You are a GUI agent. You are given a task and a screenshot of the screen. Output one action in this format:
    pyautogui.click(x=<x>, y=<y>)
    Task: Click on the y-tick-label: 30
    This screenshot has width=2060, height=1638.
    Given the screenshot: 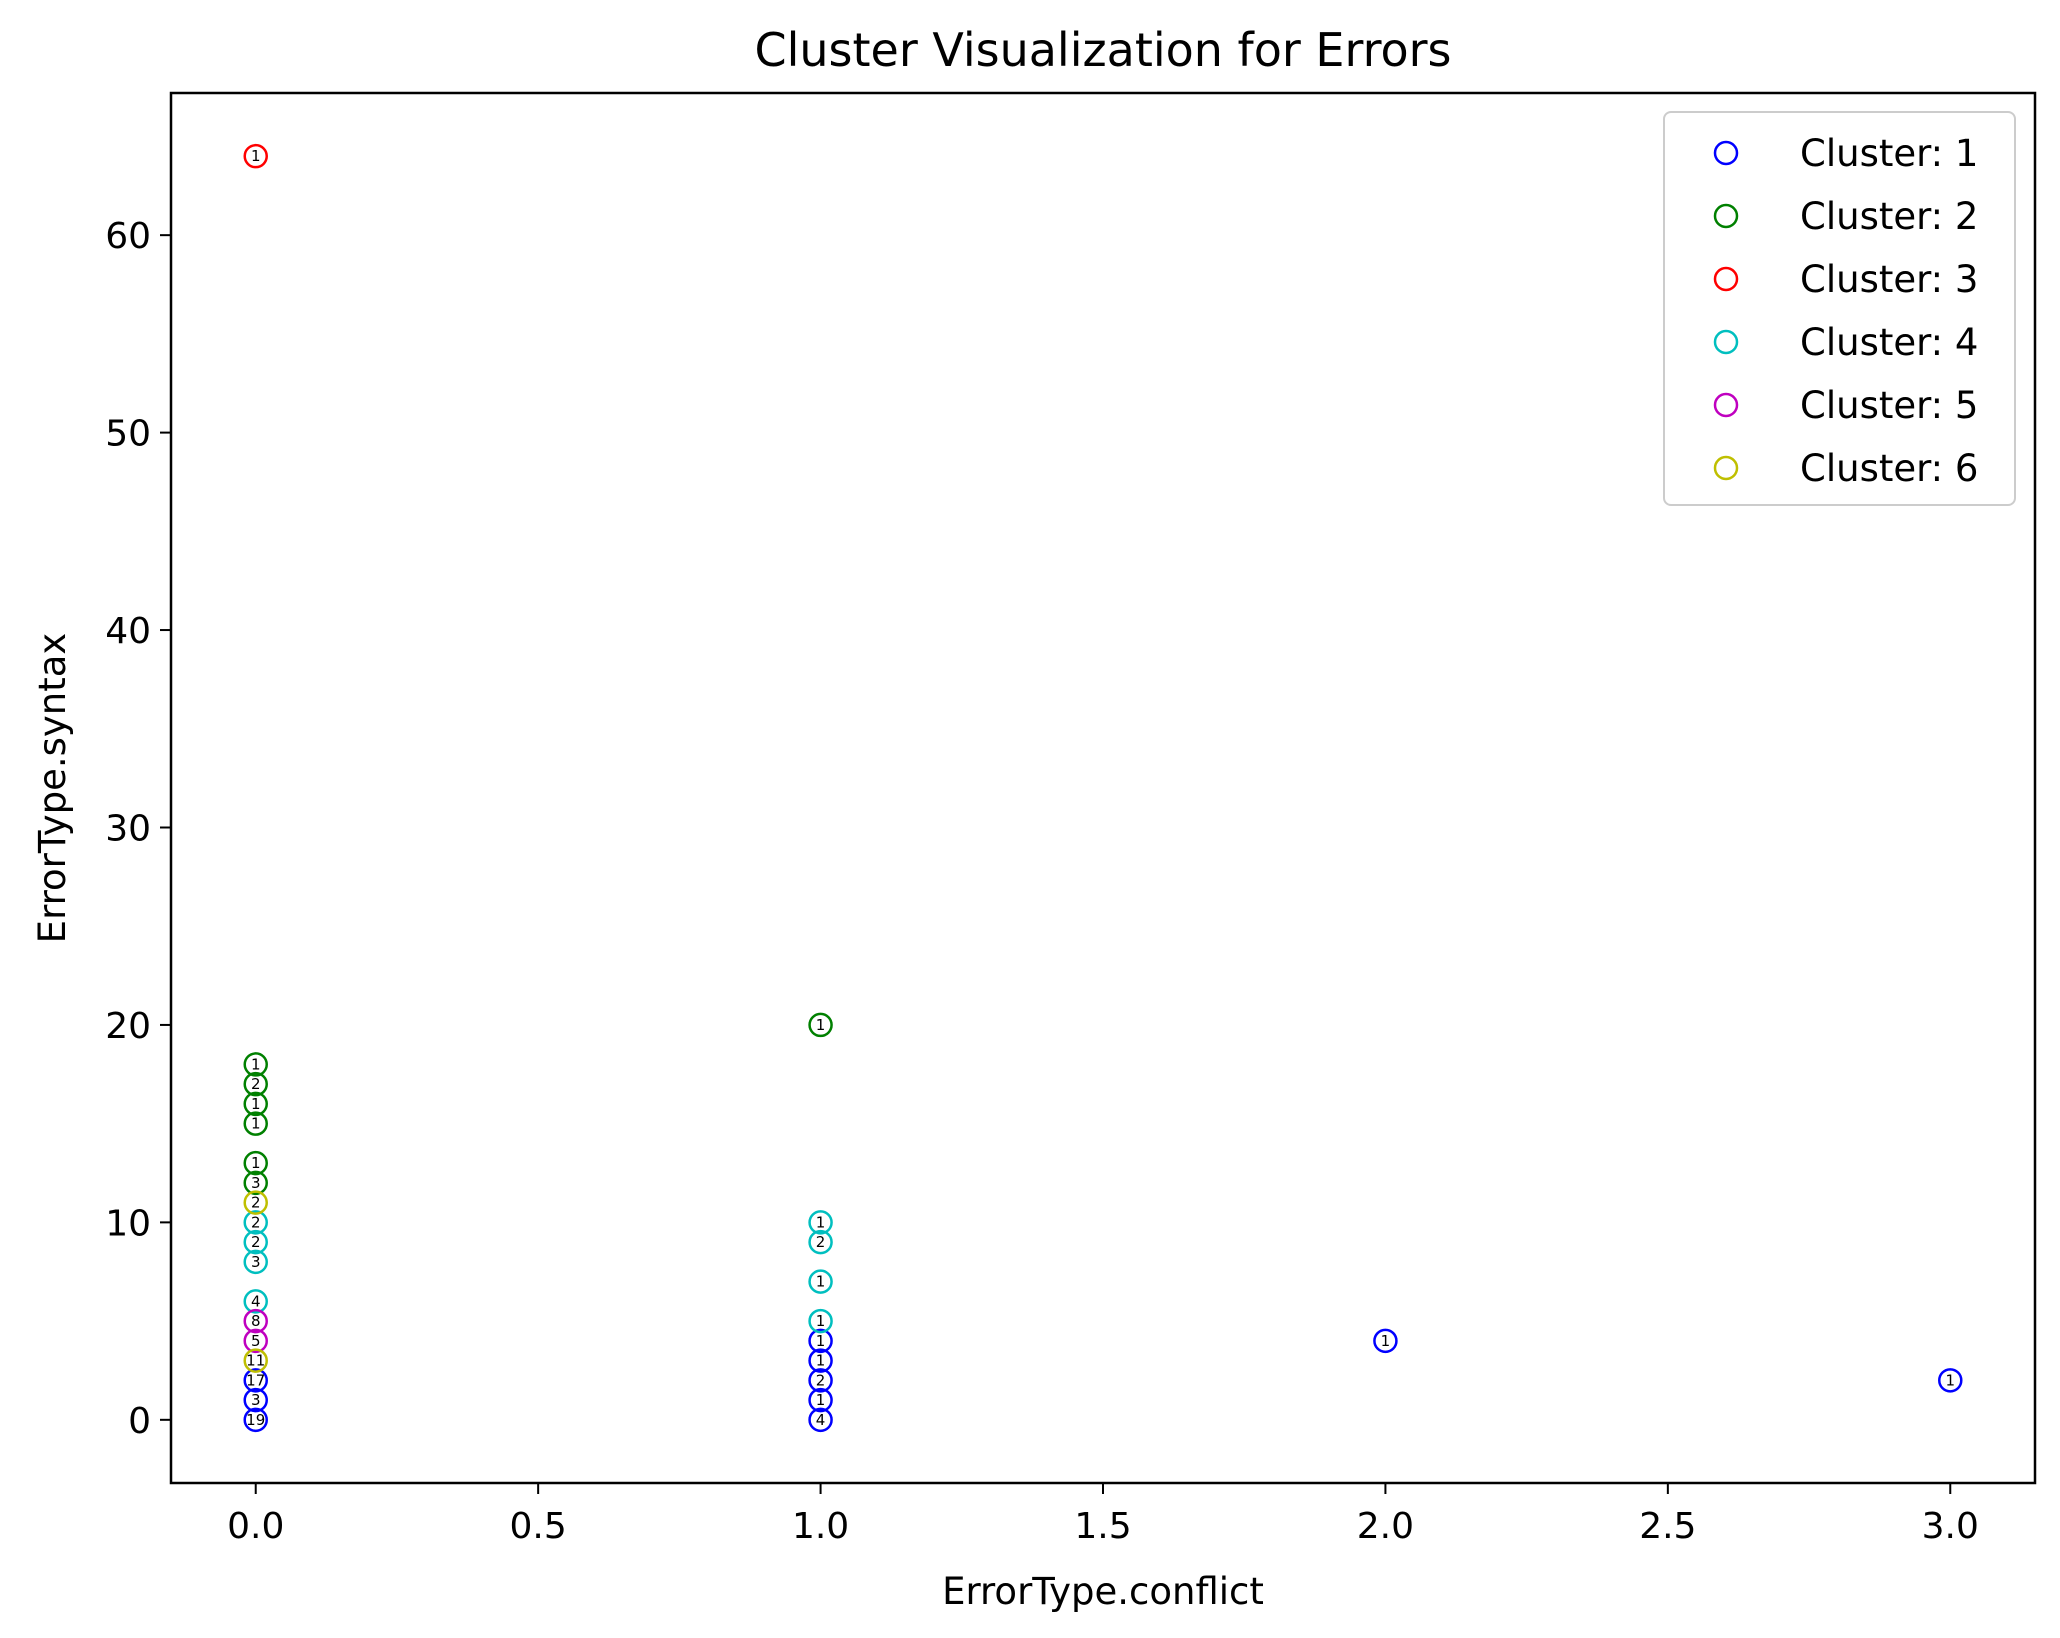 What is the action you would take?
    pyautogui.click(x=128, y=828)
    